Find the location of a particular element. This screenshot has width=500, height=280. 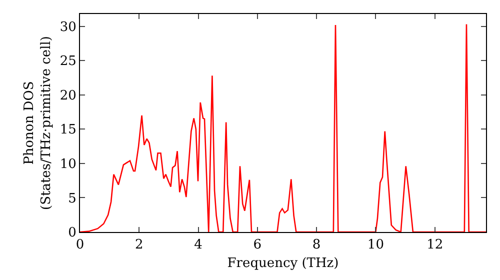

y-tick-label: 5 is located at coordinates (72, 198).